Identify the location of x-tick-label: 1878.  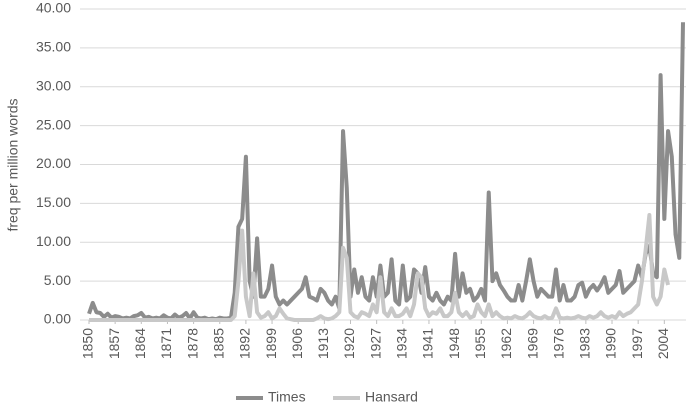
(192, 343).